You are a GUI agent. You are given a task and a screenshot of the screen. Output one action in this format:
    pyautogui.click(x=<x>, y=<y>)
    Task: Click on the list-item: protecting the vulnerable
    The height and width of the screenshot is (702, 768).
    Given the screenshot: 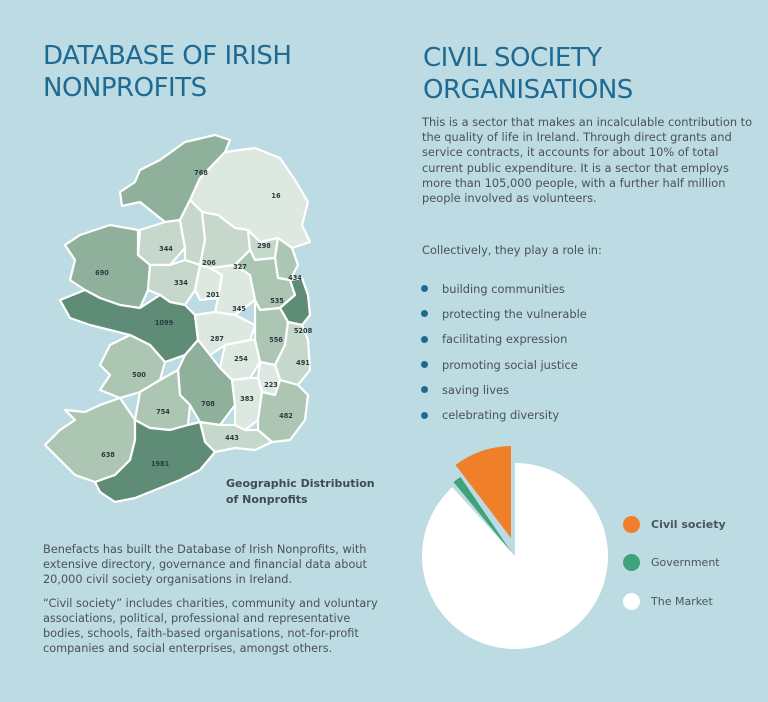 What is the action you would take?
    pyautogui.click(x=504, y=313)
    